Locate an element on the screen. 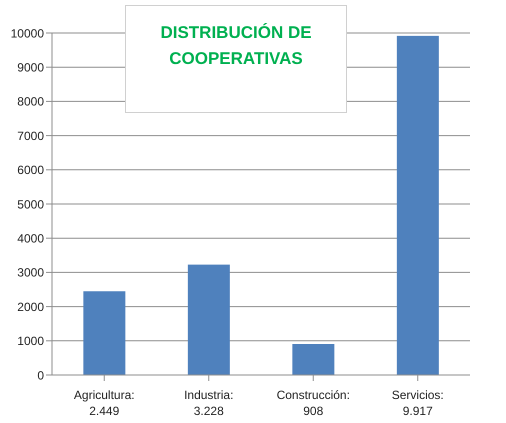  y-tick-label: 5000 is located at coordinates (30, 204).